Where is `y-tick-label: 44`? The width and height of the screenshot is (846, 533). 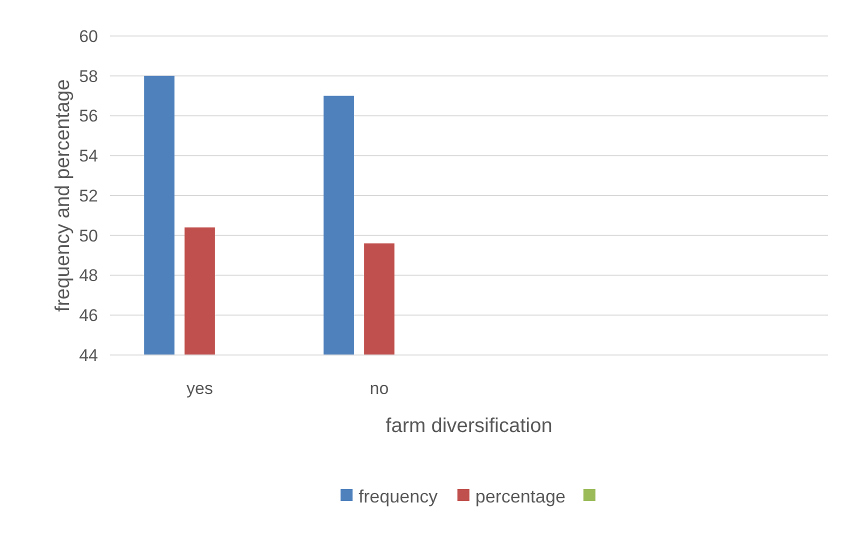 y-tick-label: 44 is located at coordinates (88, 355).